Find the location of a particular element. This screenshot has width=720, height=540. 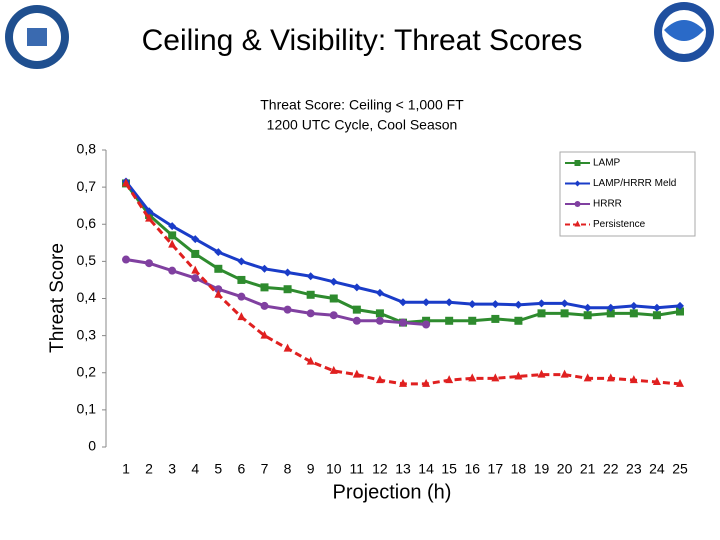

x-tick-label: 11 is located at coordinates (357, 469).